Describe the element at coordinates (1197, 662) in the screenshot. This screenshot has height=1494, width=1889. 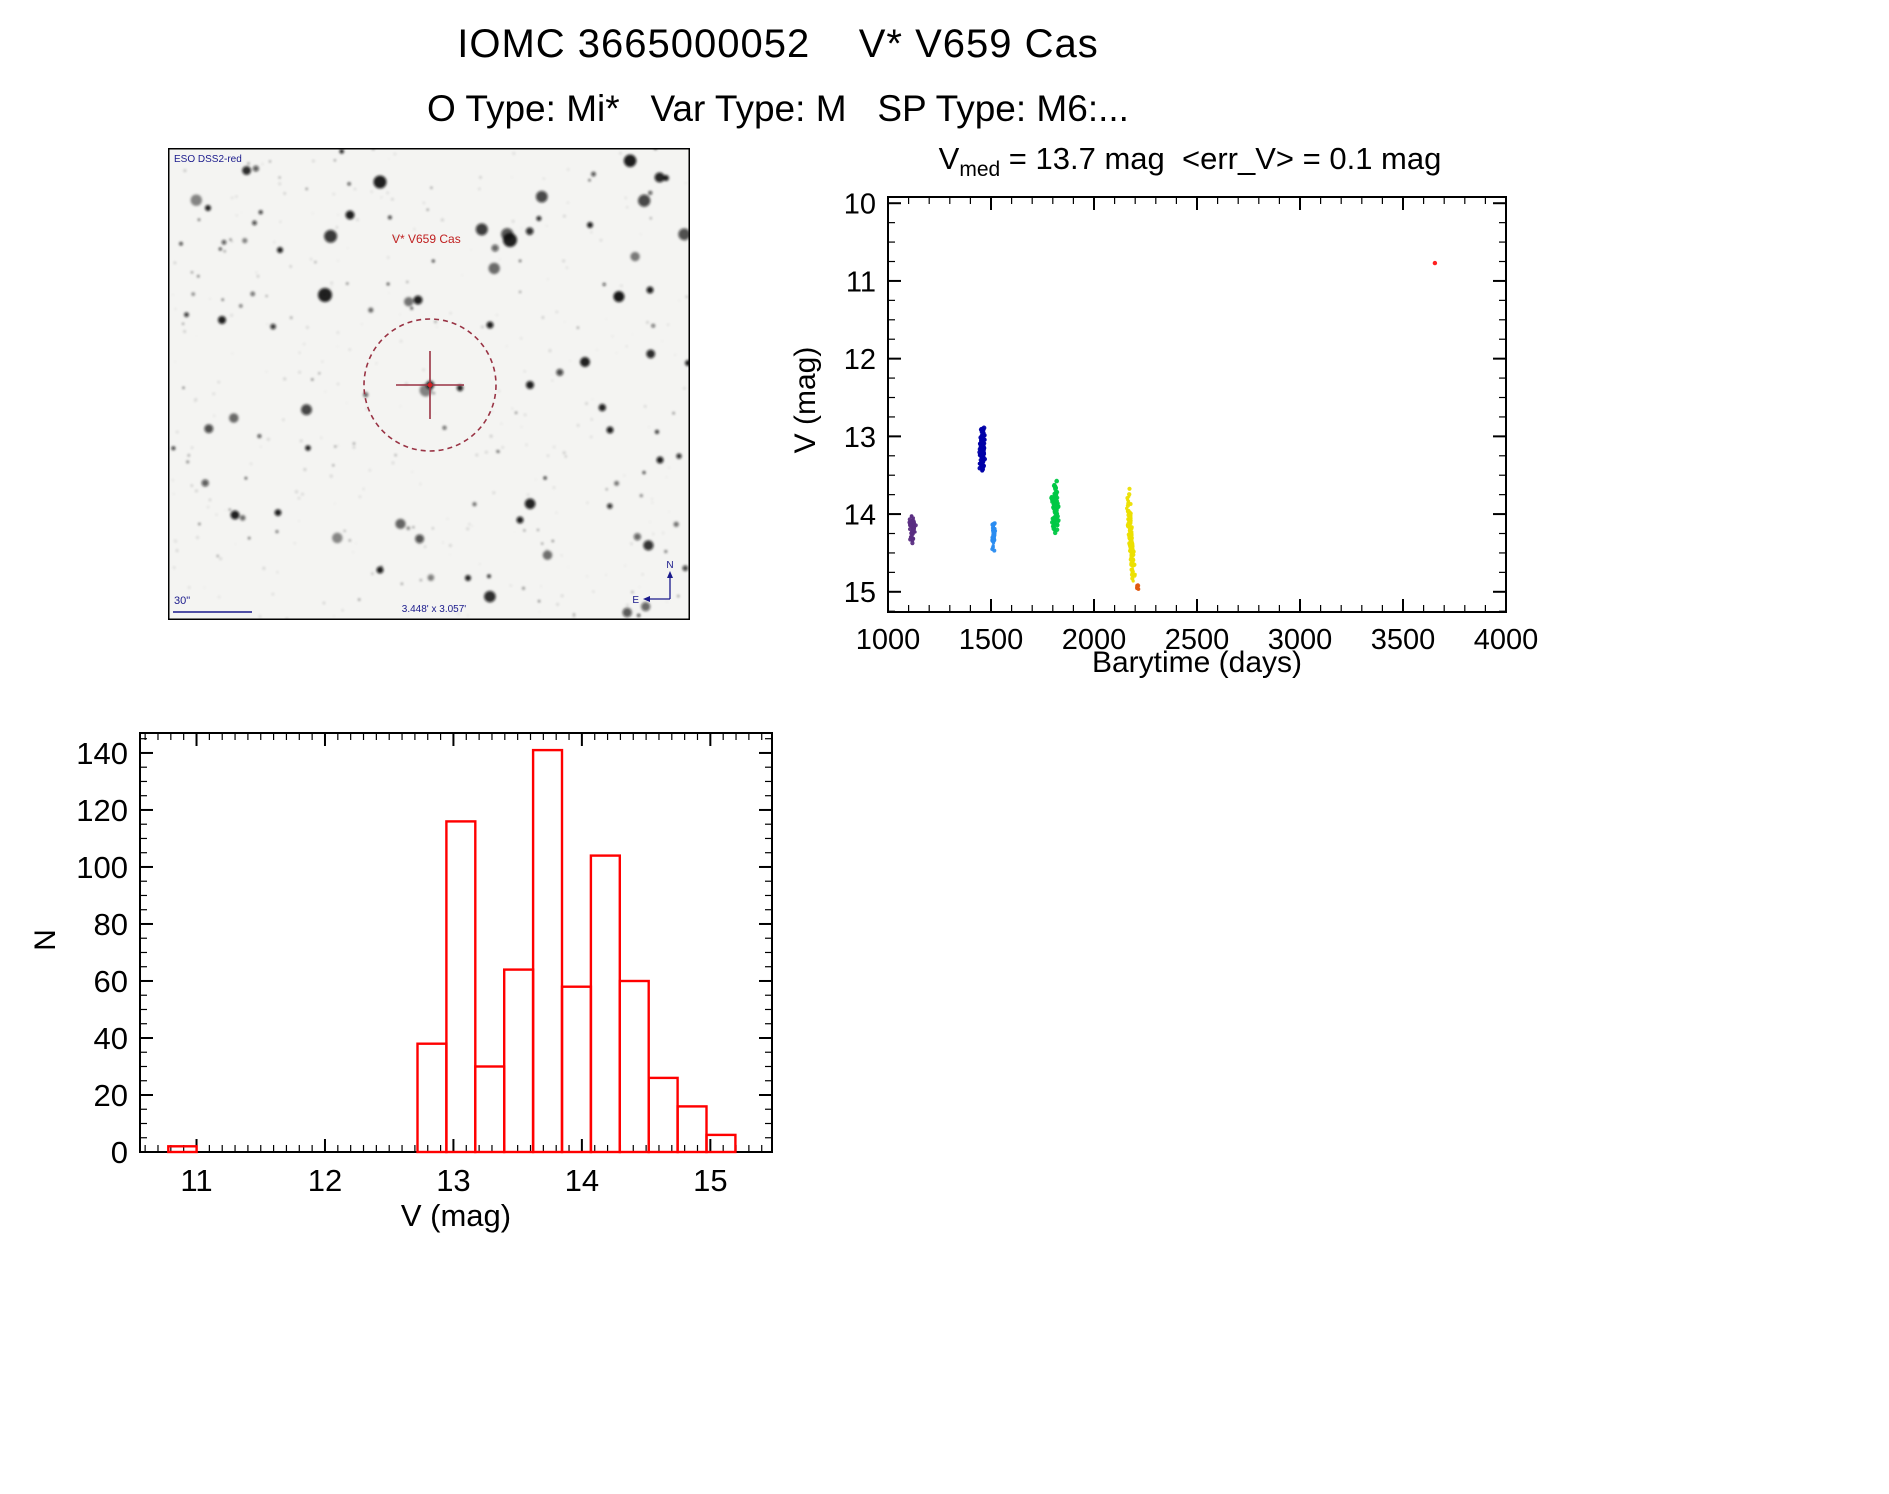
I see `lightcurve-x-axis-label: Barytime (days)` at that location.